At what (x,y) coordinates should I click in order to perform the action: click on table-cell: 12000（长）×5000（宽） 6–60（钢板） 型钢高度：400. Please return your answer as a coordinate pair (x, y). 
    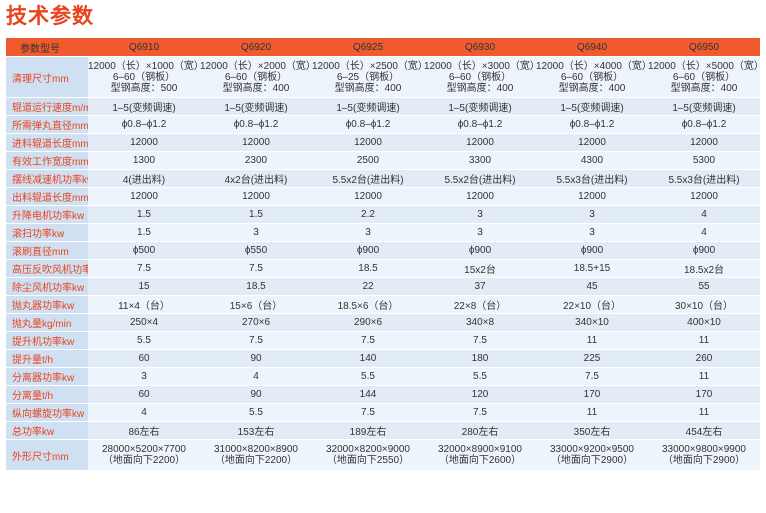
    Looking at the image, I should click on (704, 77).